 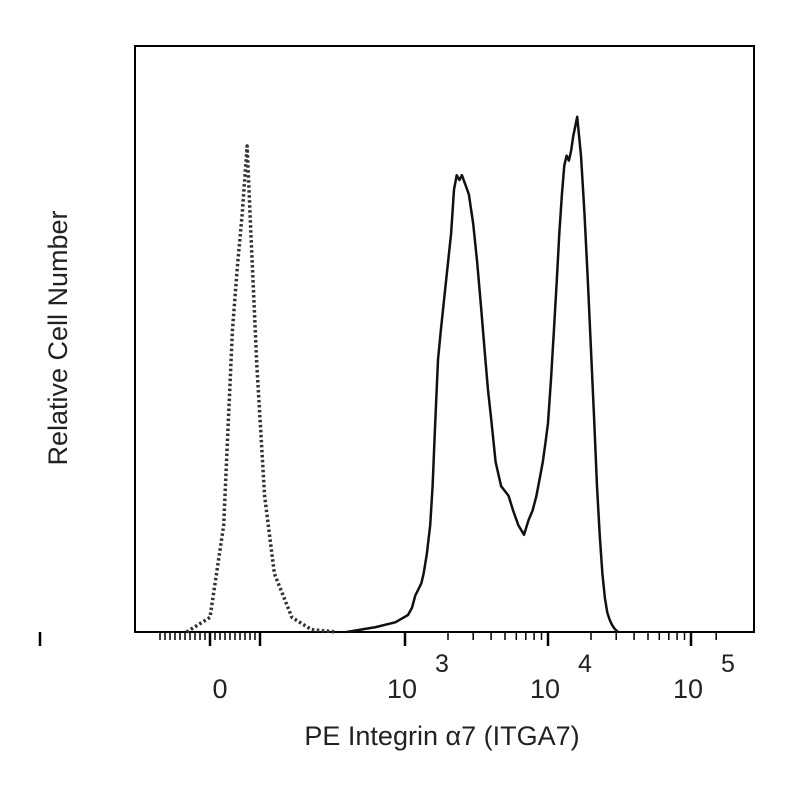 I want to click on x-tick-label-base: 0, so click(x=219, y=689).